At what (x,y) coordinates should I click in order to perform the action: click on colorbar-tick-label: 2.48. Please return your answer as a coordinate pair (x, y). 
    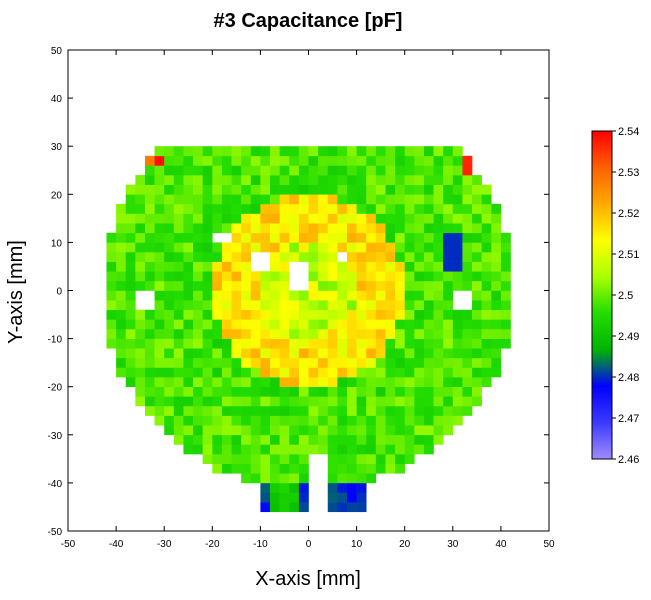
    Looking at the image, I should click on (628, 378).